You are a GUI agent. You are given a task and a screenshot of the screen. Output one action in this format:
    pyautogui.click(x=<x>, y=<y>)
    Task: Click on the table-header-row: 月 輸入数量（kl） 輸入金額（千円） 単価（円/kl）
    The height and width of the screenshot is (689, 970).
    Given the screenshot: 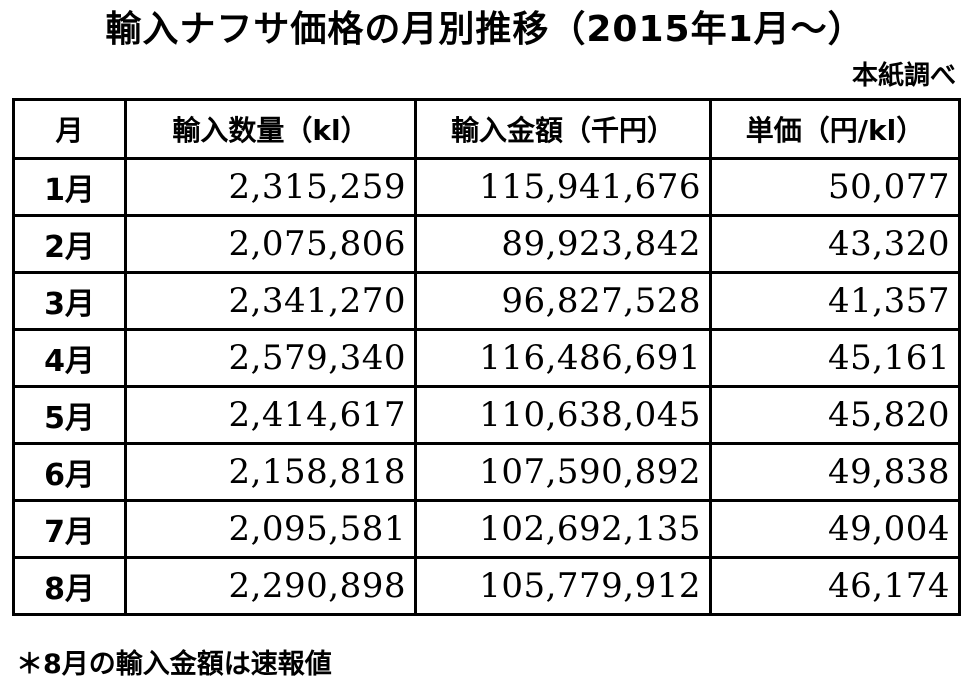 What is the action you would take?
    pyautogui.click(x=486, y=129)
    